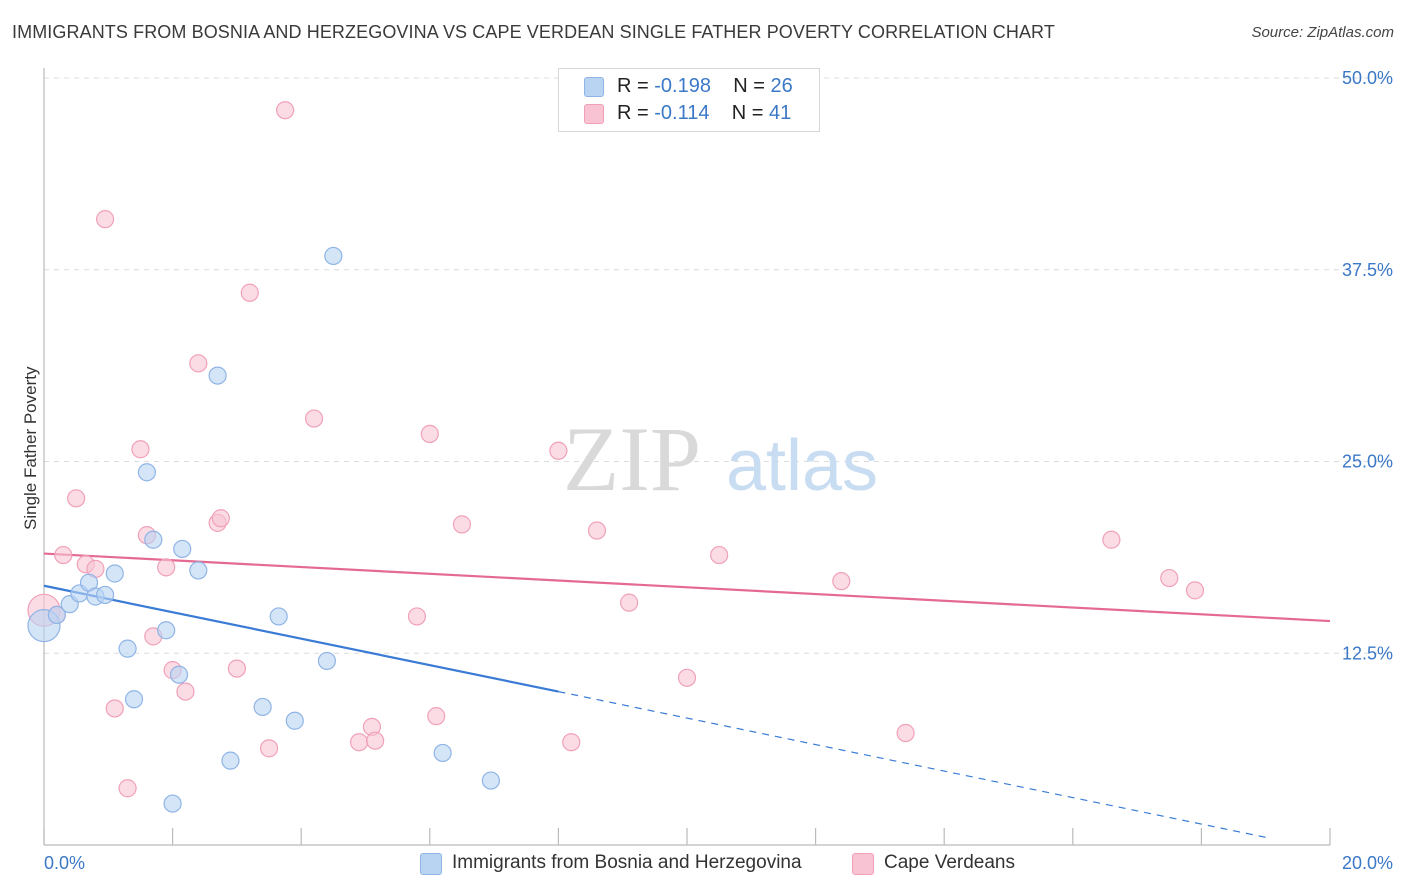  What do you see at coordinates (1367, 270) in the screenshot?
I see `y-tick-label: 37.5%` at bounding box center [1367, 270].